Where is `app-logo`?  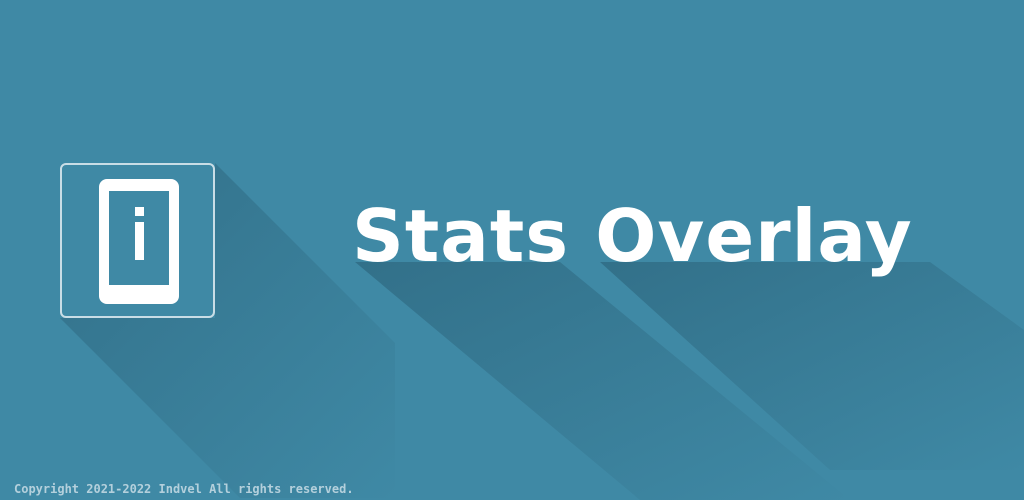 app-logo is located at coordinates (137, 240).